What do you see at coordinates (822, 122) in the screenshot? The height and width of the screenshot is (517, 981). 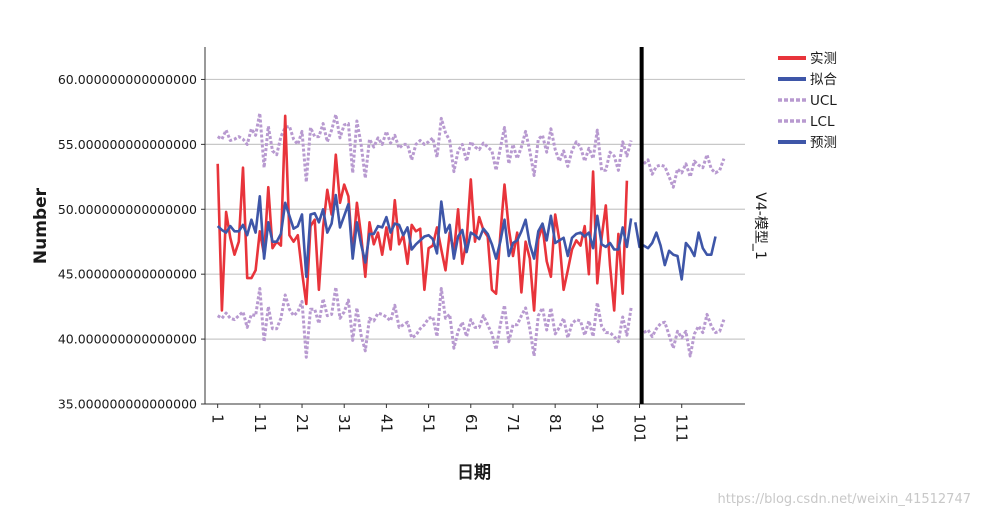 I see `legend-label-3: LCL` at bounding box center [822, 122].